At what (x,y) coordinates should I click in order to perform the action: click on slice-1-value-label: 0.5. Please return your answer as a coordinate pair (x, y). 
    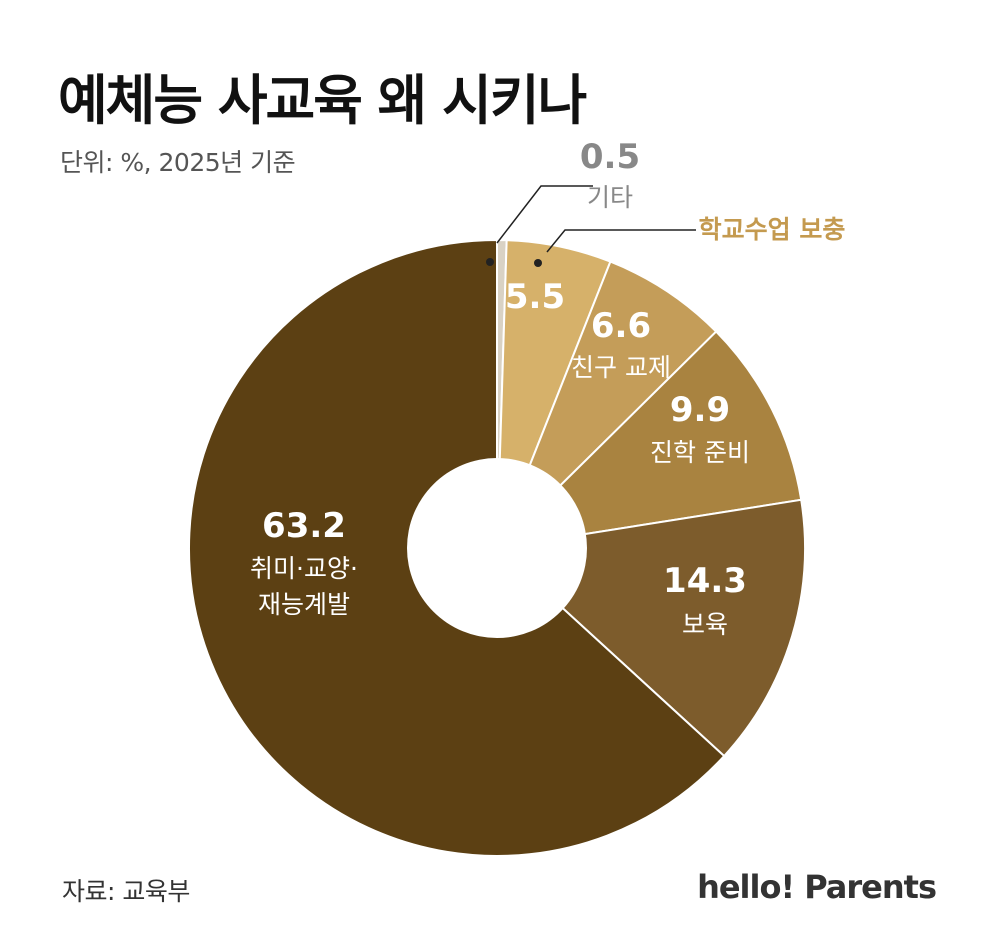
    Looking at the image, I should click on (610, 157).